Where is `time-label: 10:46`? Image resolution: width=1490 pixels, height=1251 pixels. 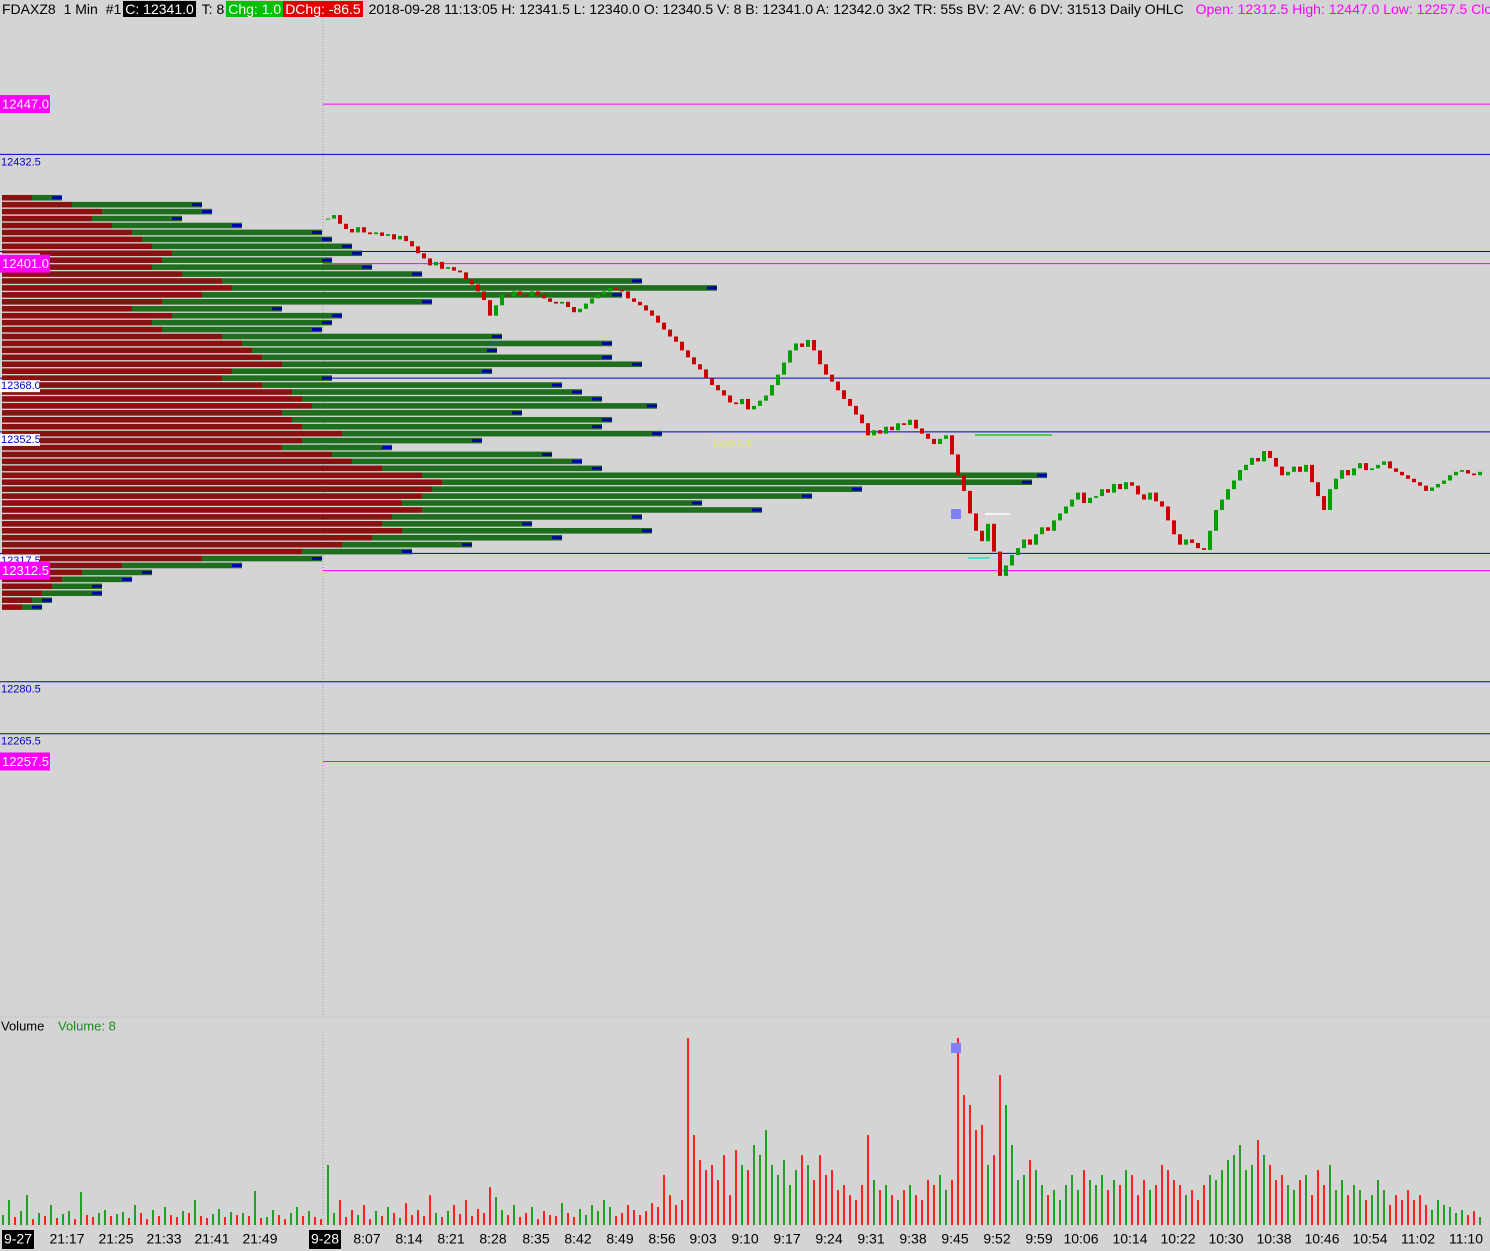 time-label: 10:46 is located at coordinates (1321, 1239).